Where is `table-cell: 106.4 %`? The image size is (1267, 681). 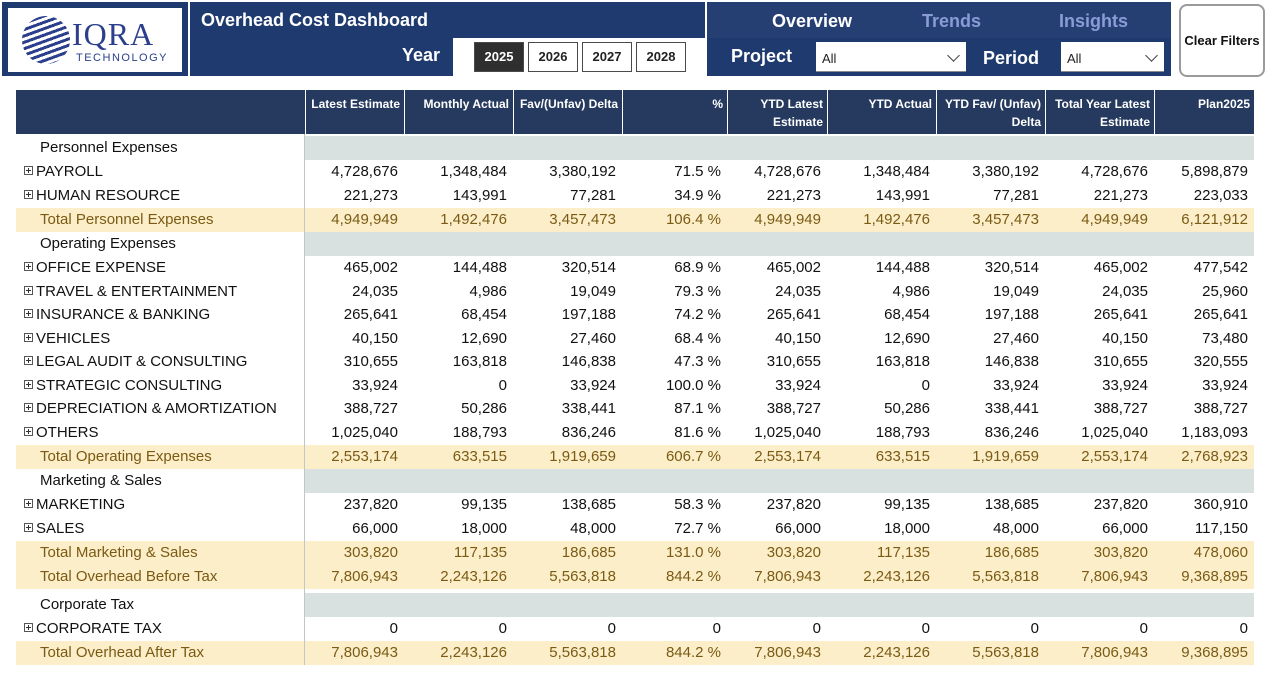 table-cell: 106.4 % is located at coordinates (693, 219).